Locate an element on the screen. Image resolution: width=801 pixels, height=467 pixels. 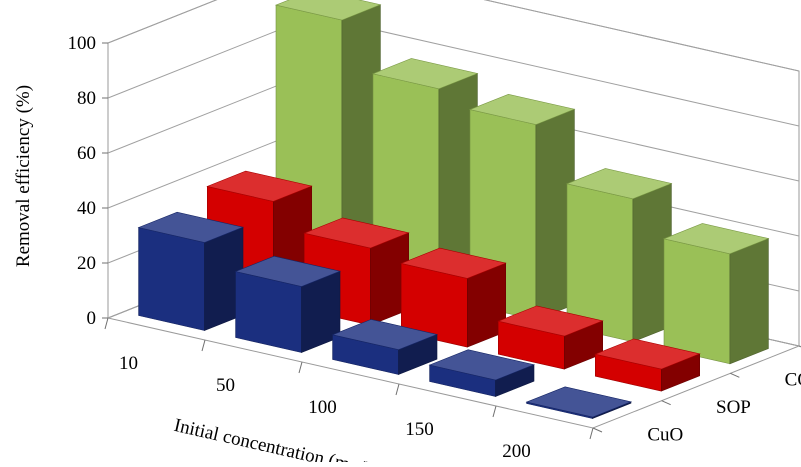
y-tick-label: 20 is located at coordinates (86, 263).